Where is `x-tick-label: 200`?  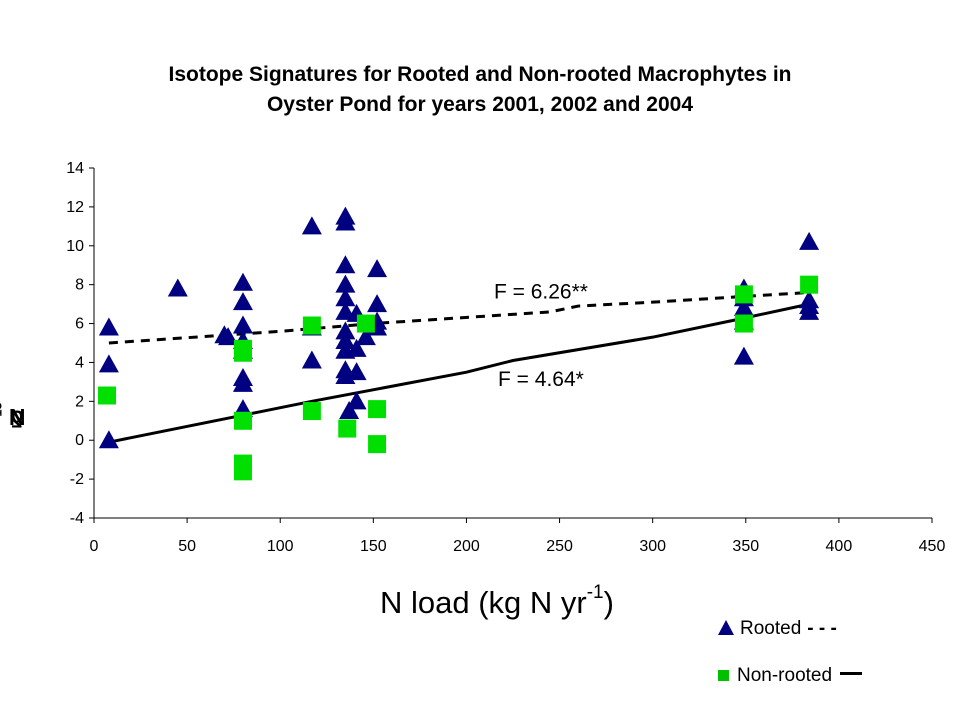
x-tick-label: 200 is located at coordinates (466, 546).